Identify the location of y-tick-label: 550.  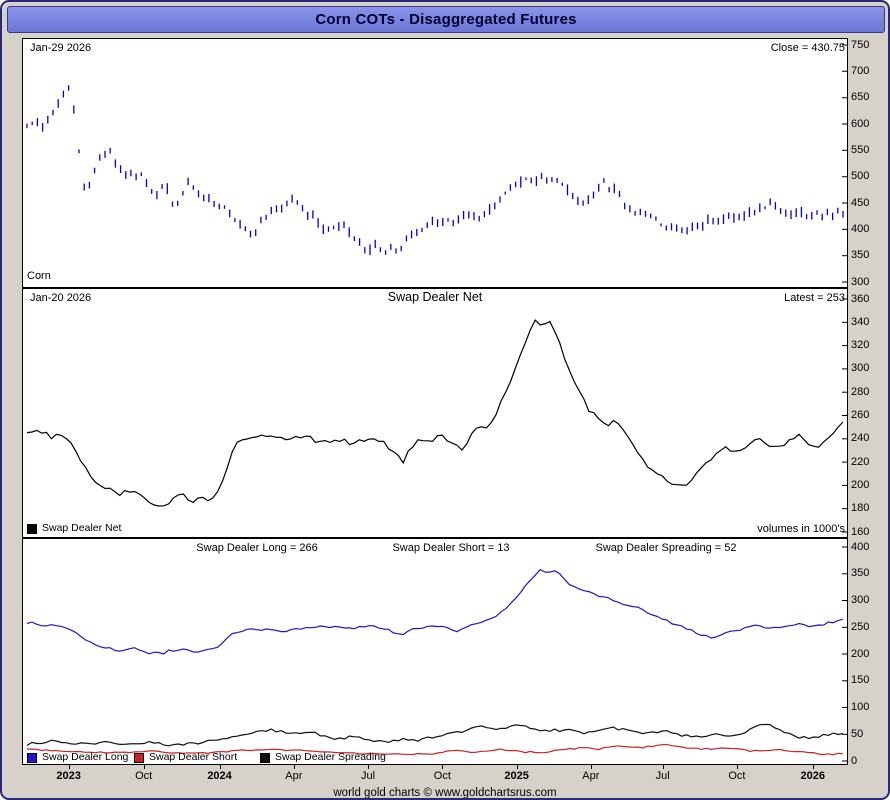
(860, 149).